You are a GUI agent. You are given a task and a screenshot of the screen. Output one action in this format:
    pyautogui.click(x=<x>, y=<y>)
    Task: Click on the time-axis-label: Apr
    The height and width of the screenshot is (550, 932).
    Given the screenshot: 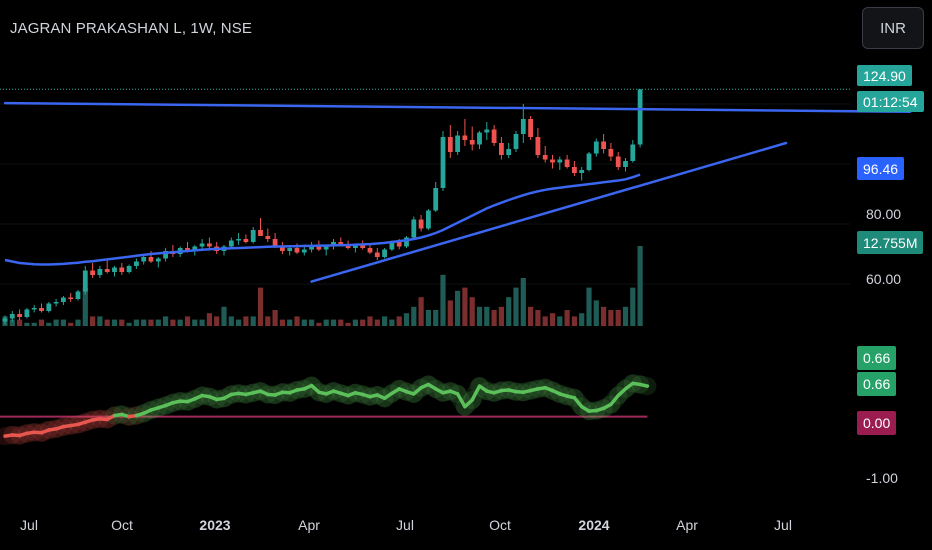 What is the action you would take?
    pyautogui.click(x=309, y=525)
    